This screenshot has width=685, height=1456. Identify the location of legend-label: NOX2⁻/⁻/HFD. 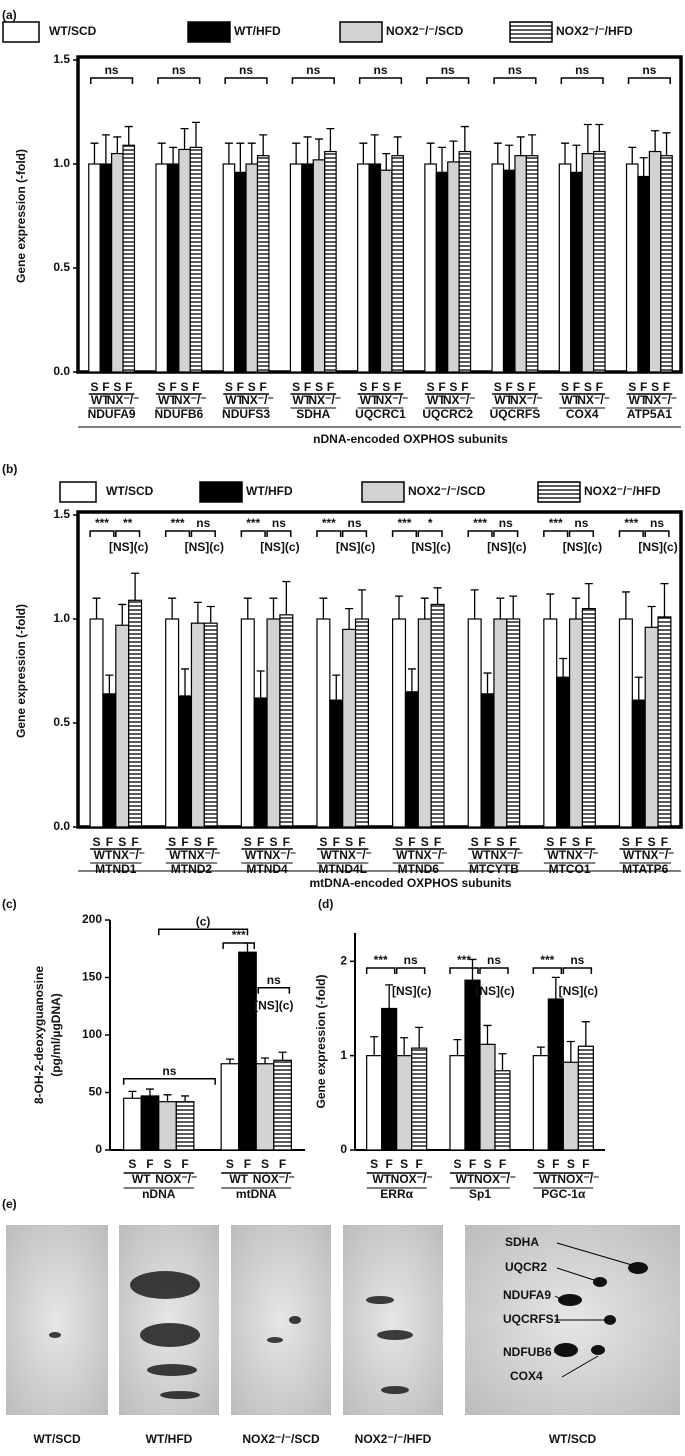
(622, 491).